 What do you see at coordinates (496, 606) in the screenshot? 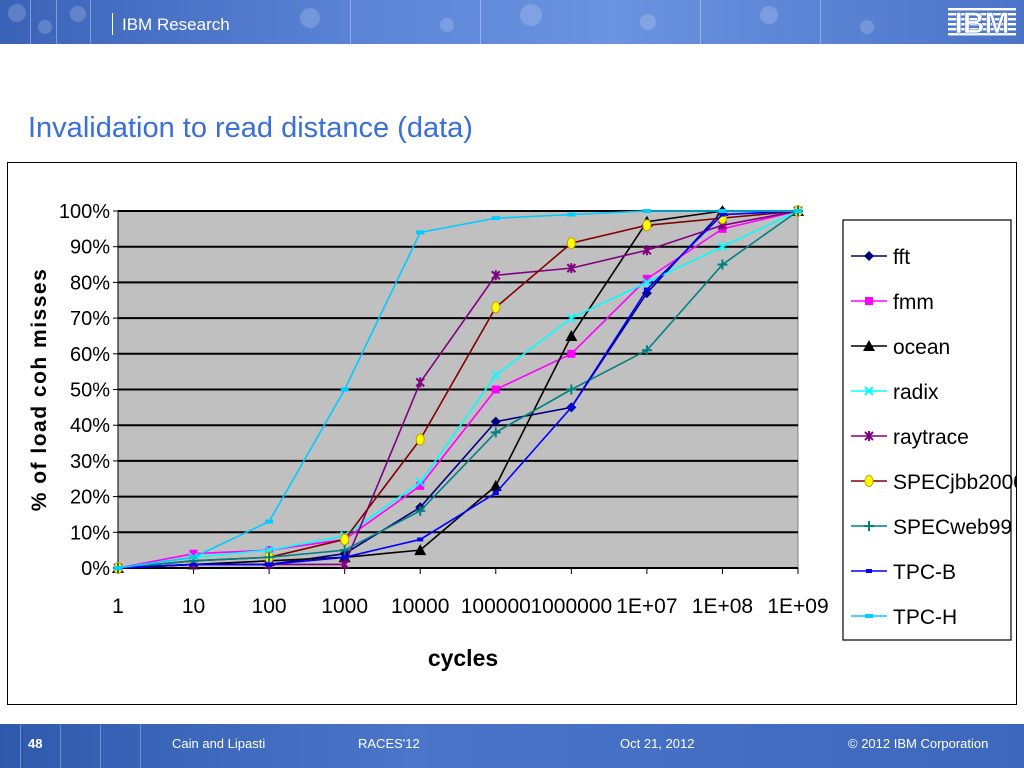
I see `x-tick-label: 100000` at bounding box center [496, 606].